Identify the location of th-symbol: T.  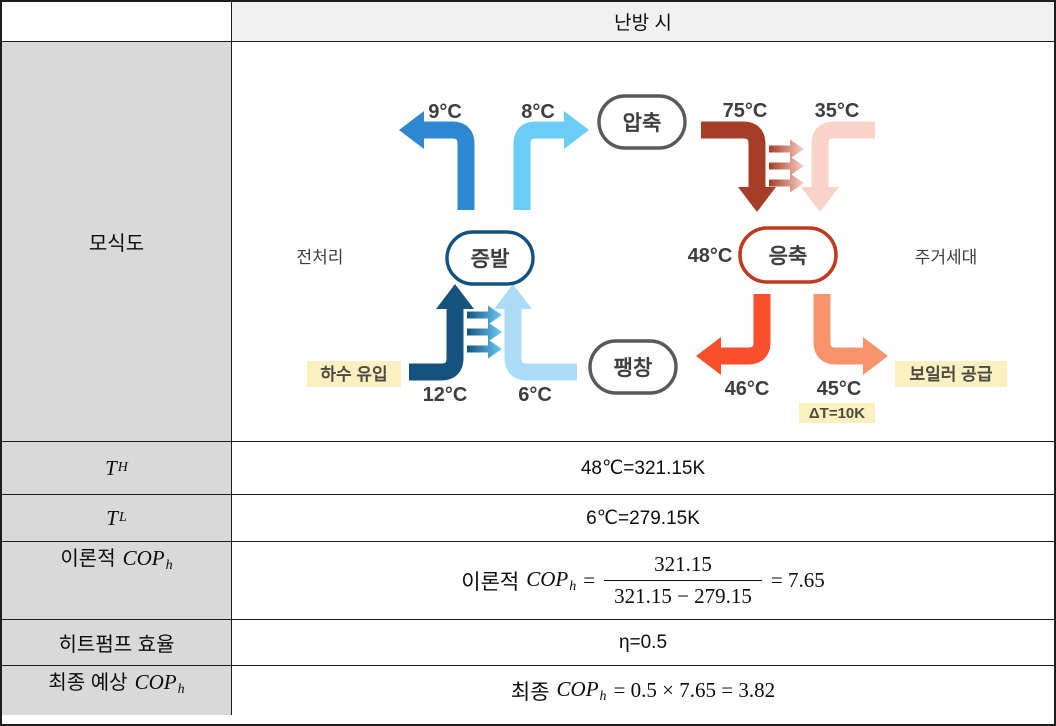
(111, 467).